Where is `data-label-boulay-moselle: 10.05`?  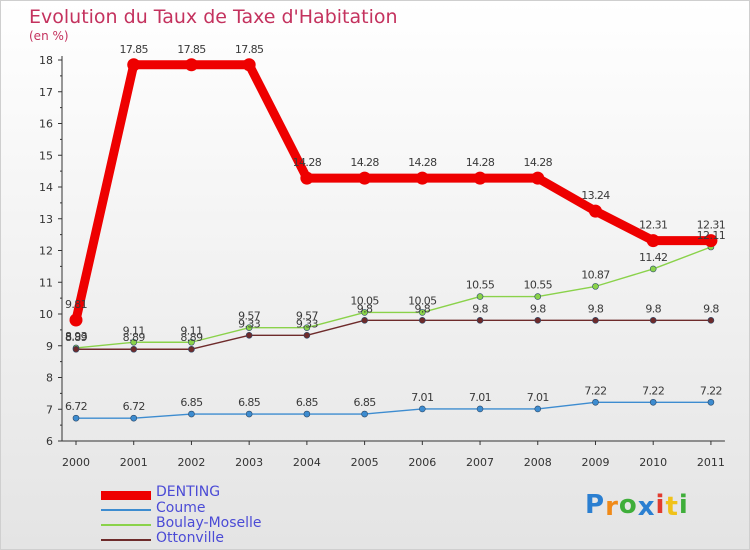
data-label-boulay-moselle: 10.05 is located at coordinates (422, 300).